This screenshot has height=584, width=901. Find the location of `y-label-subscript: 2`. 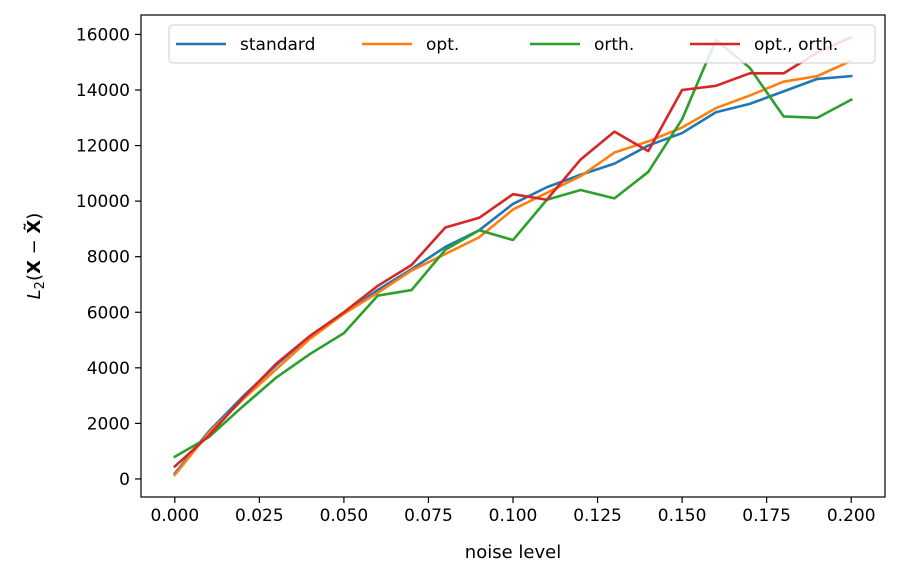

y-label-subscript: 2 is located at coordinates (40, 285).